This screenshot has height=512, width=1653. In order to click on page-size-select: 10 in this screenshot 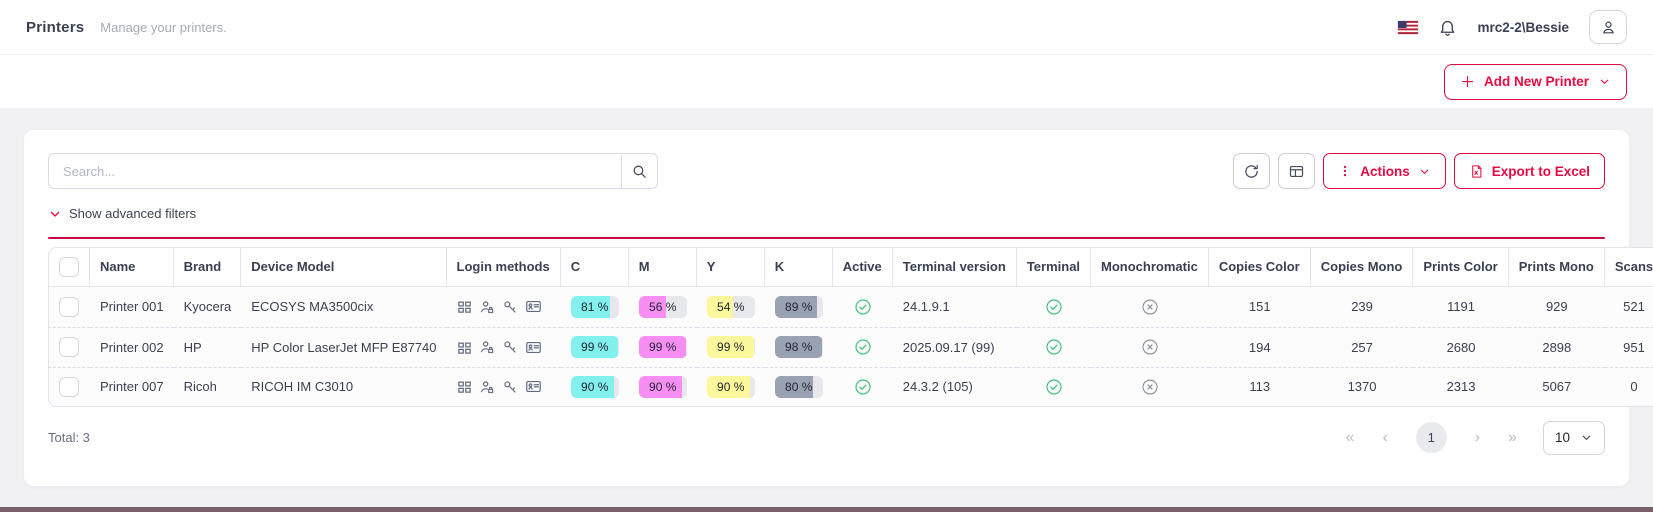, I will do `click(1574, 437)`.